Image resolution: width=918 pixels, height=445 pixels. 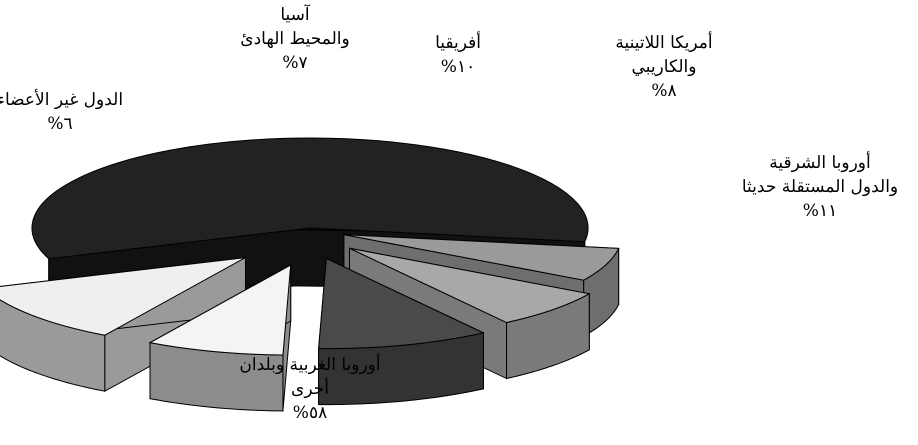 I want to click on pie-slice-name: الدول غير الأعضاء, so click(x=61, y=99).